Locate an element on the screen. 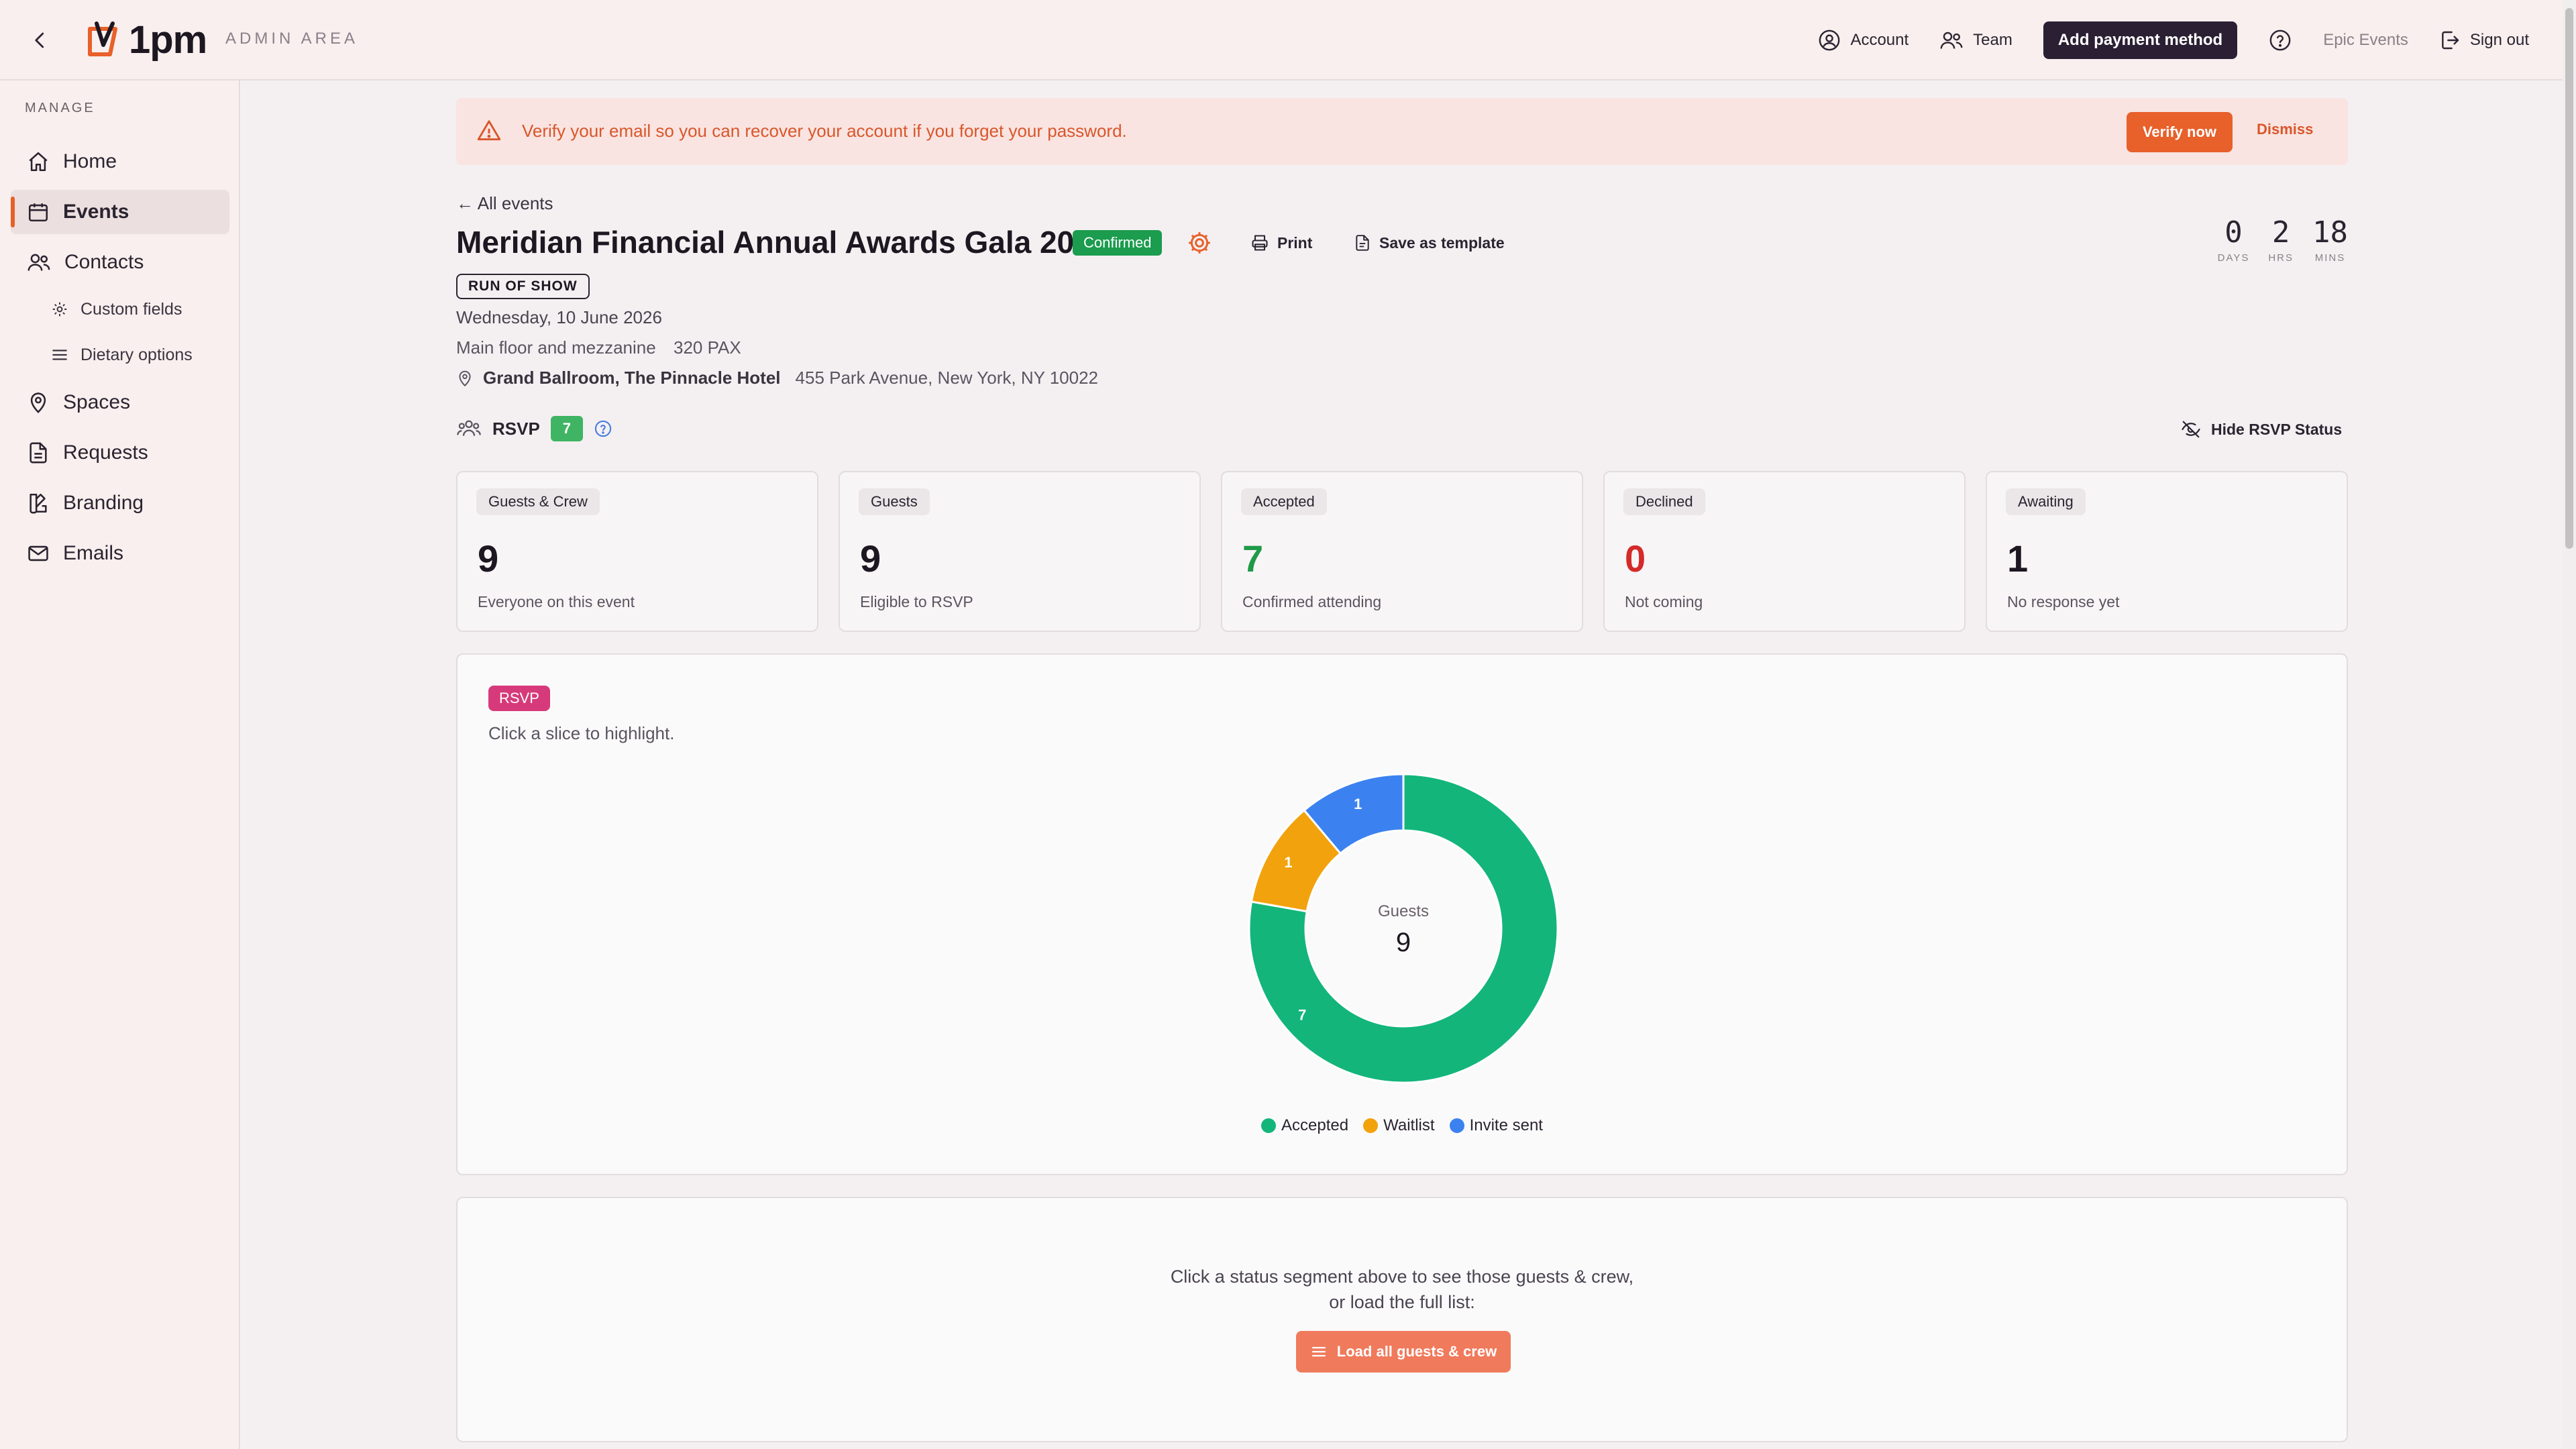  save-as-template-button: Save as template is located at coordinates (1429, 242).